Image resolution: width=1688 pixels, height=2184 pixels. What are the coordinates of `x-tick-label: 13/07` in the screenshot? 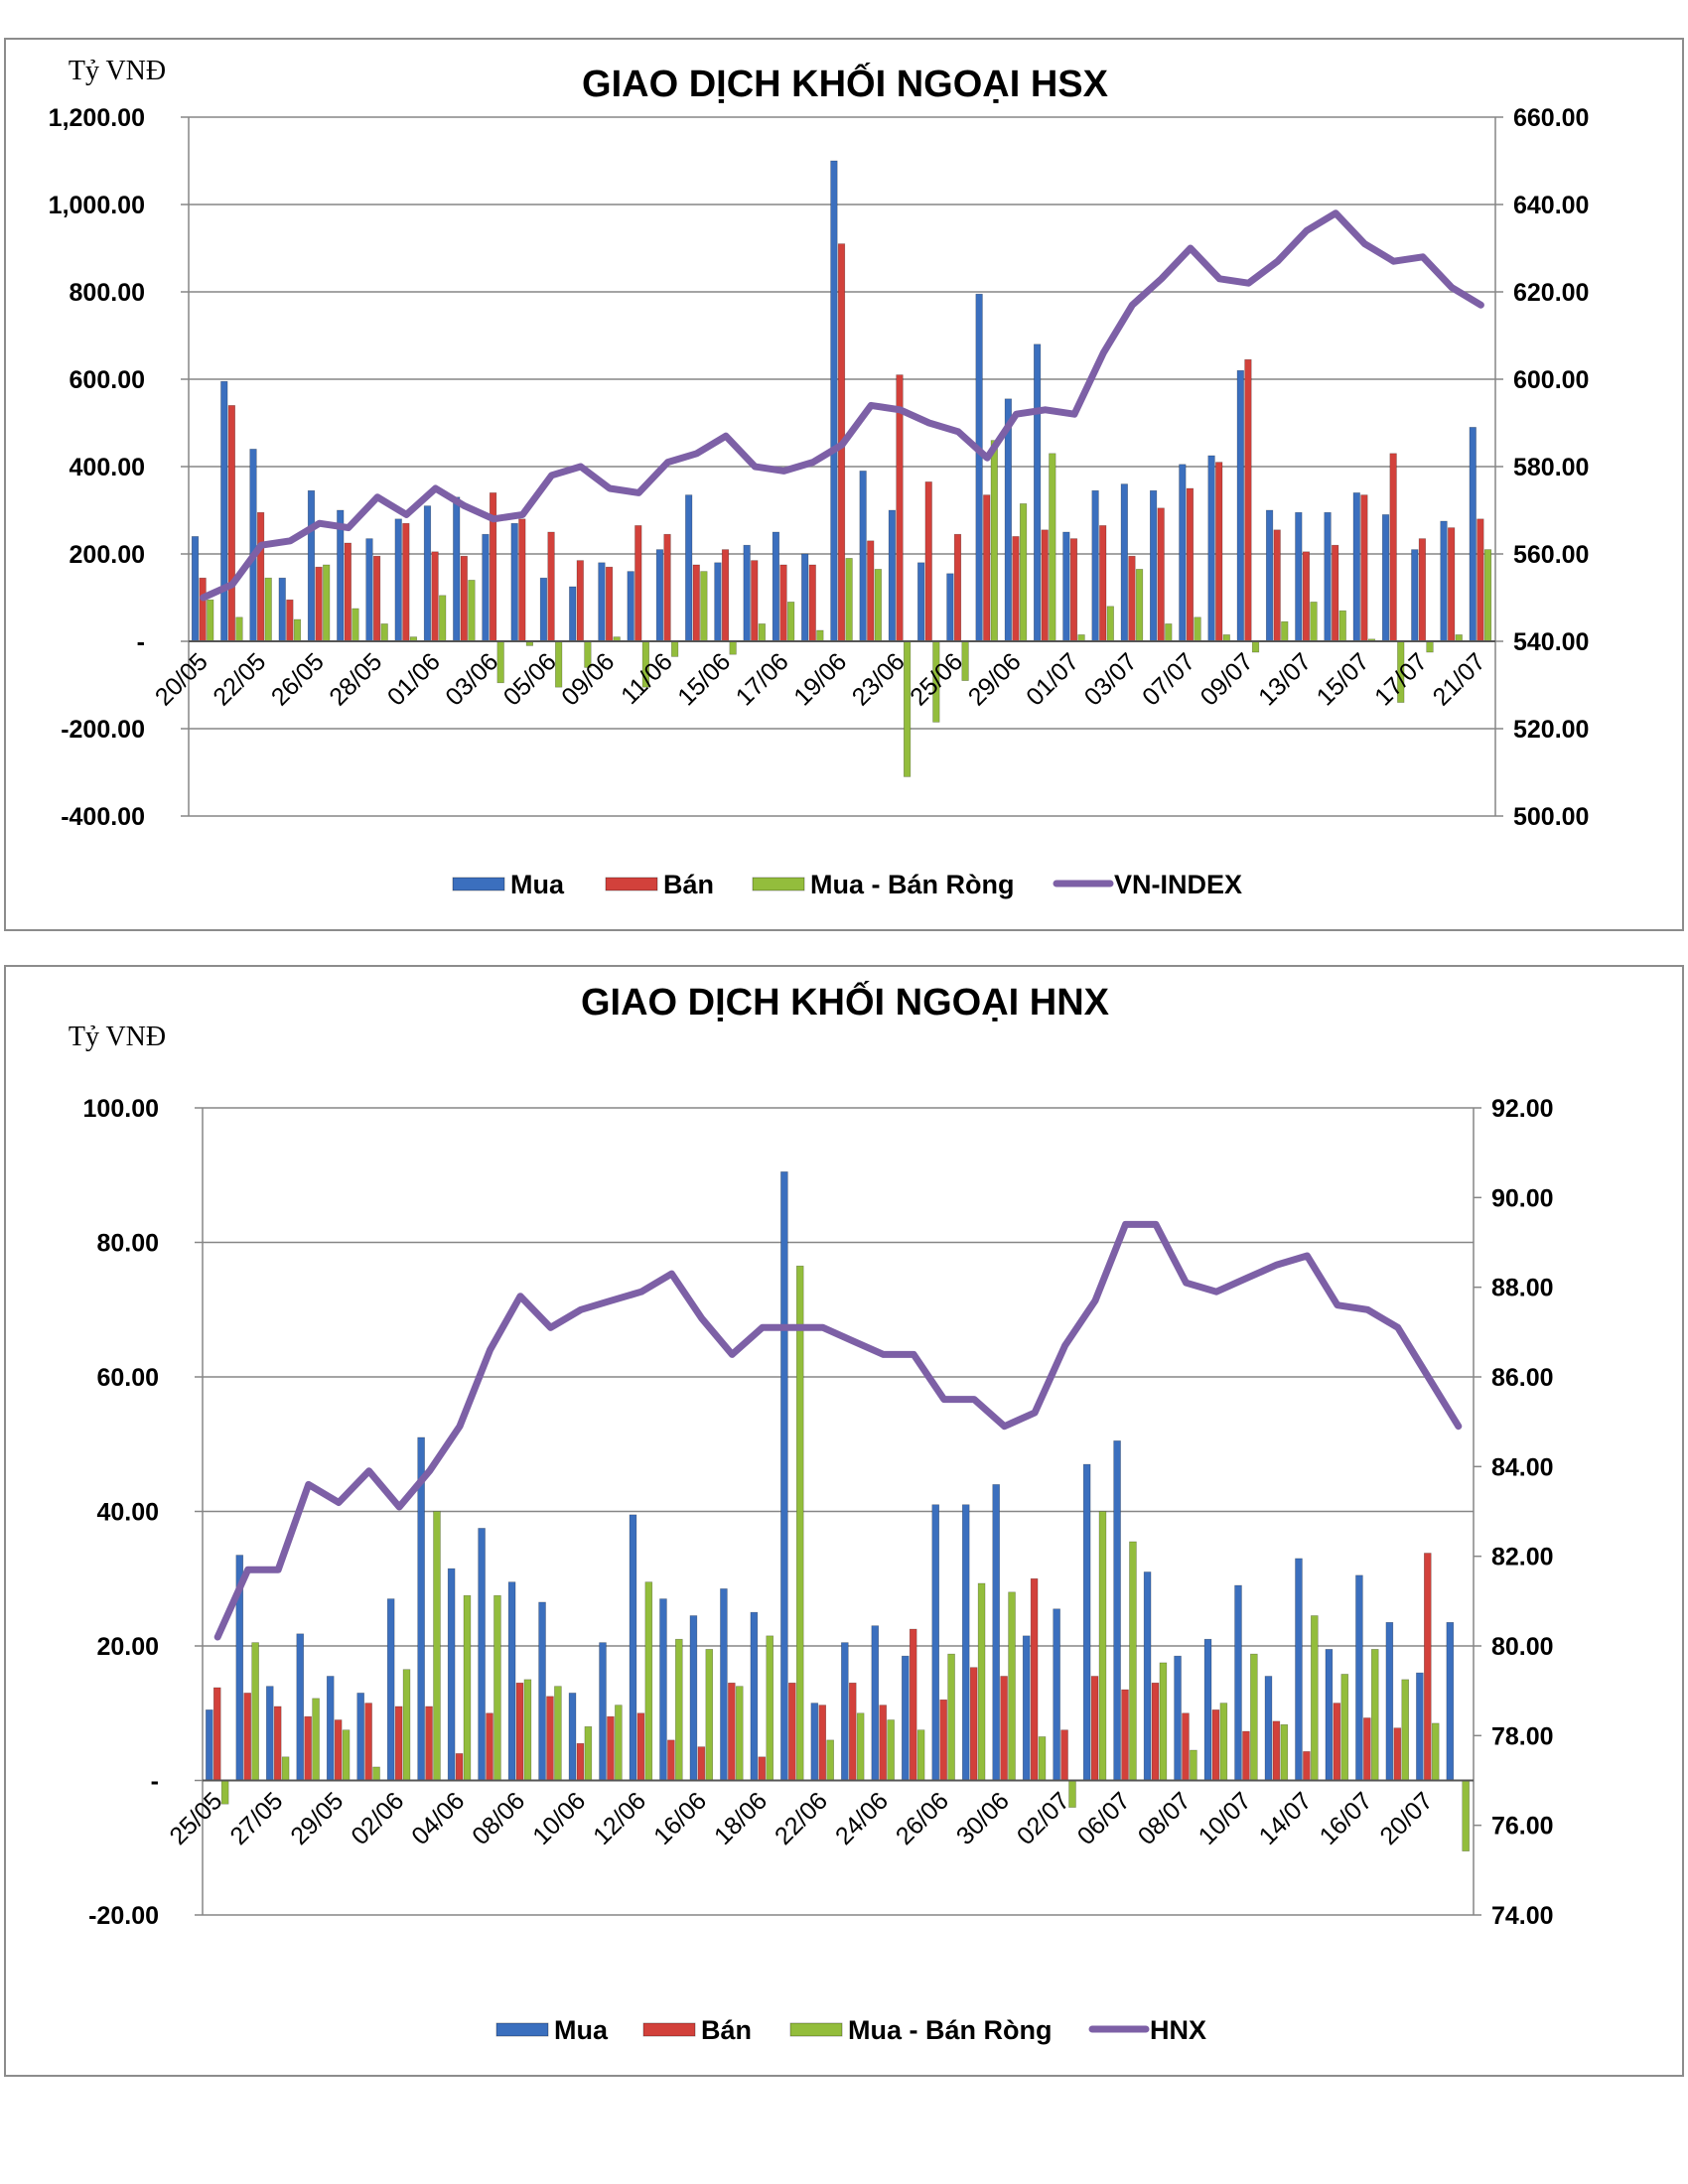 It's located at (1285, 679).